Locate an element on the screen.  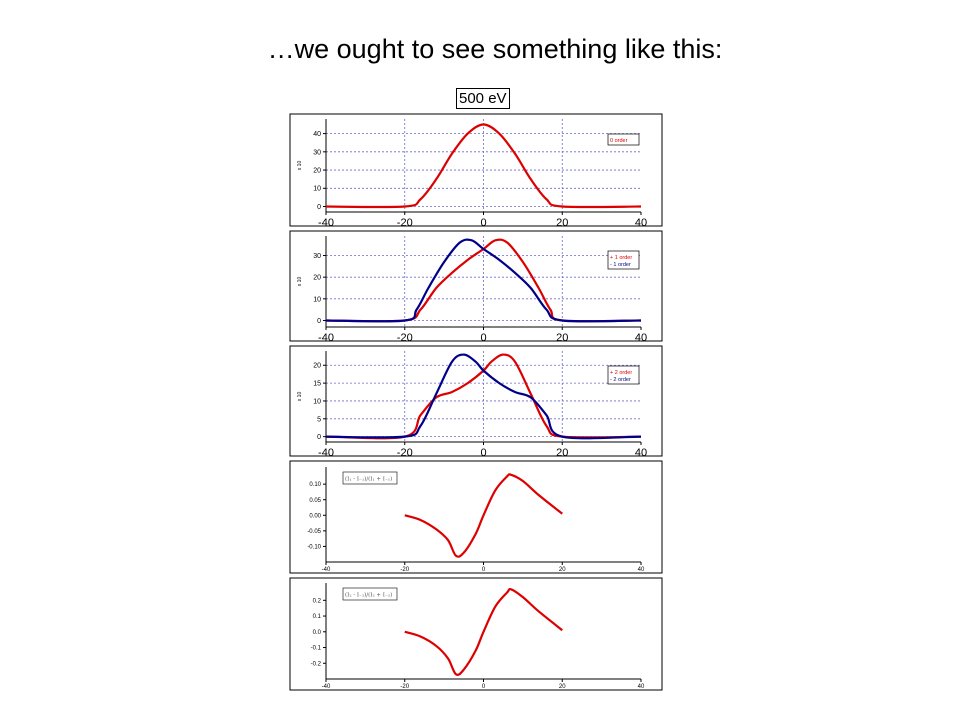
legend-entry: + 1 order is located at coordinates (621, 258).